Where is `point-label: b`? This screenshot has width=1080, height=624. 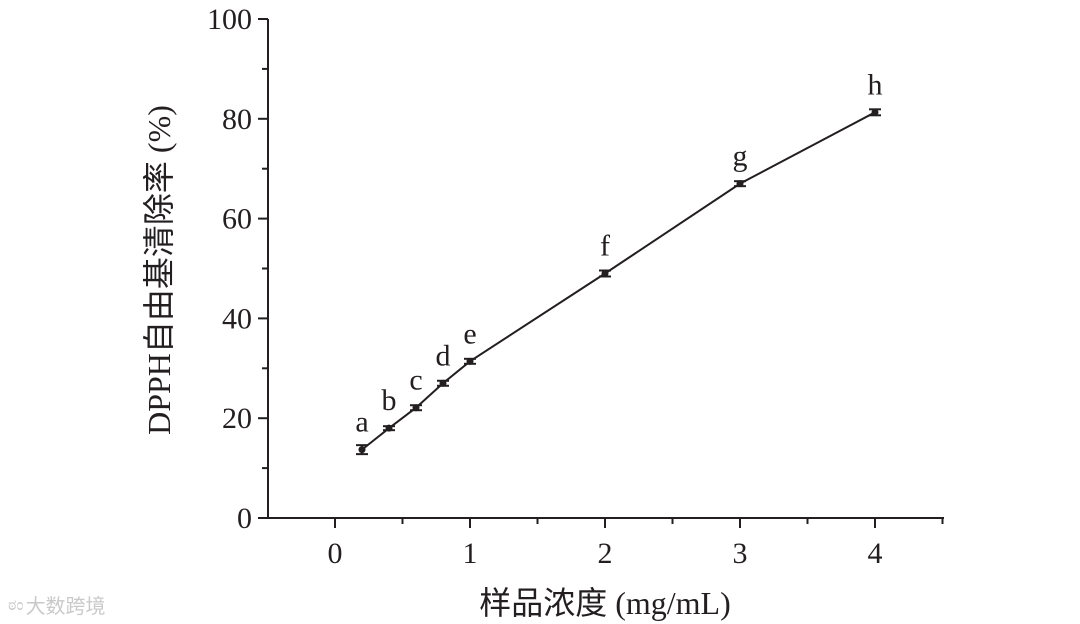 point-label: b is located at coordinates (389, 400).